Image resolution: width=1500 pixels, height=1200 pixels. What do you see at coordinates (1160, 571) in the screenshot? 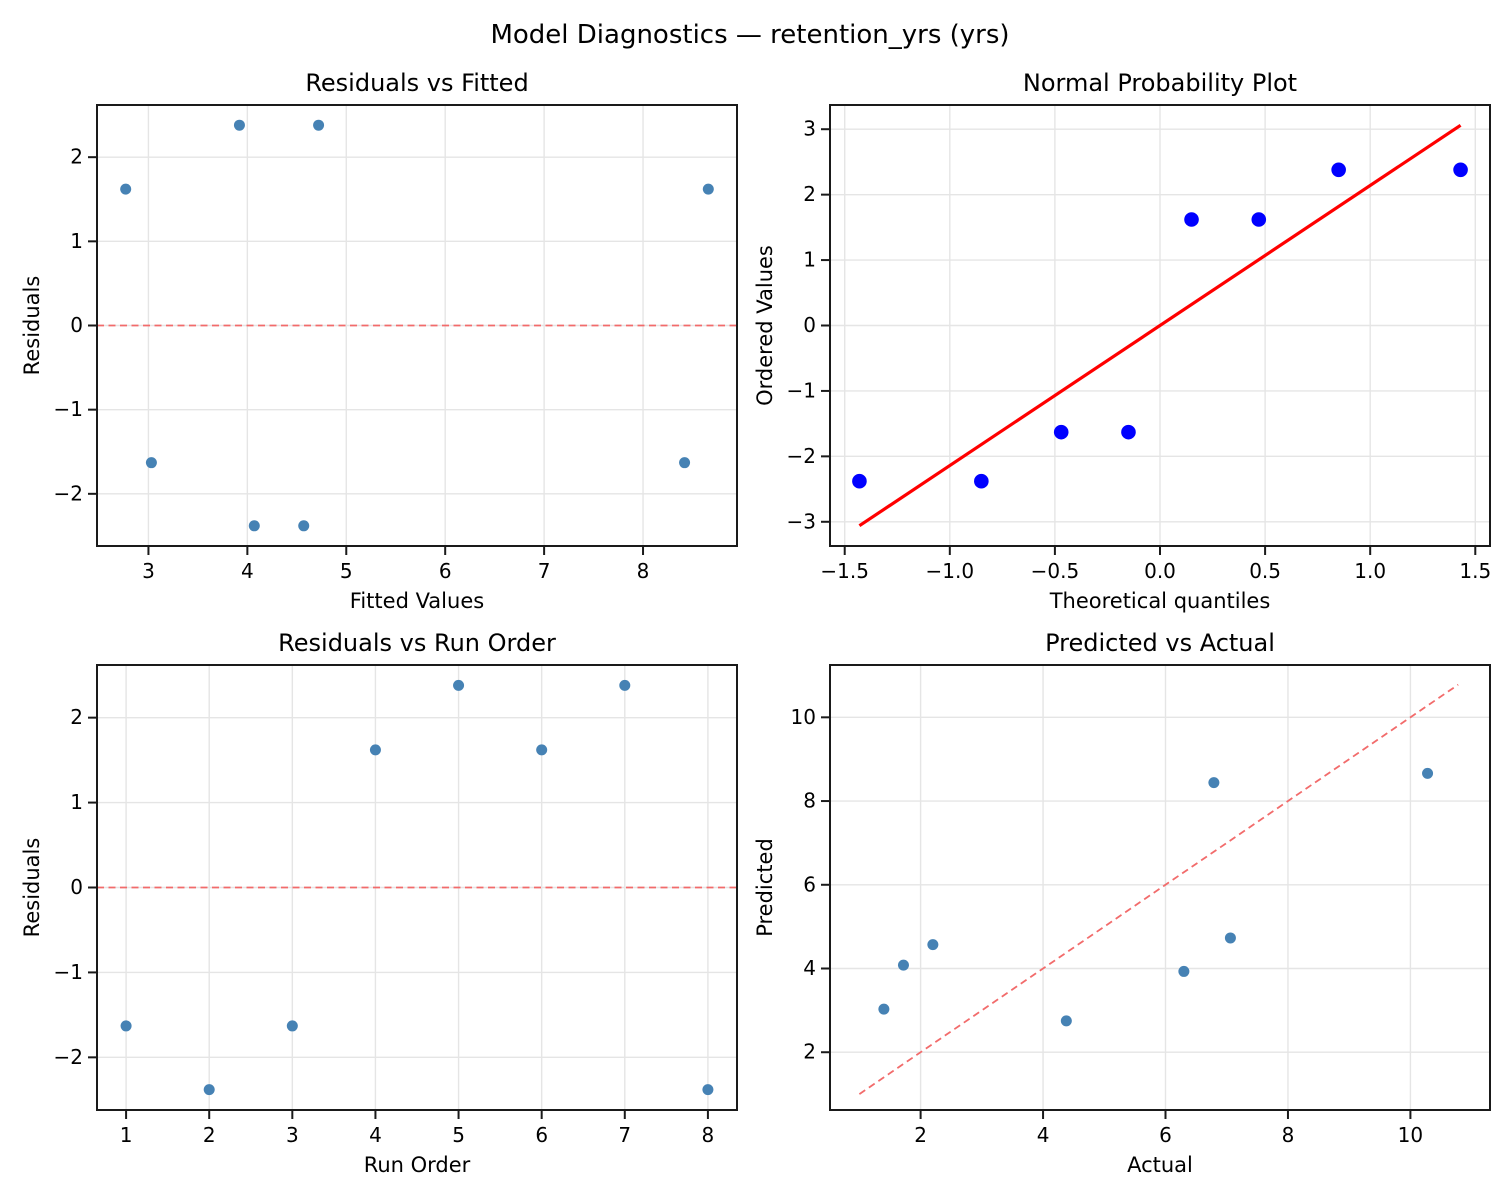
I see `x-tick-label: 0.0` at bounding box center [1160, 571].